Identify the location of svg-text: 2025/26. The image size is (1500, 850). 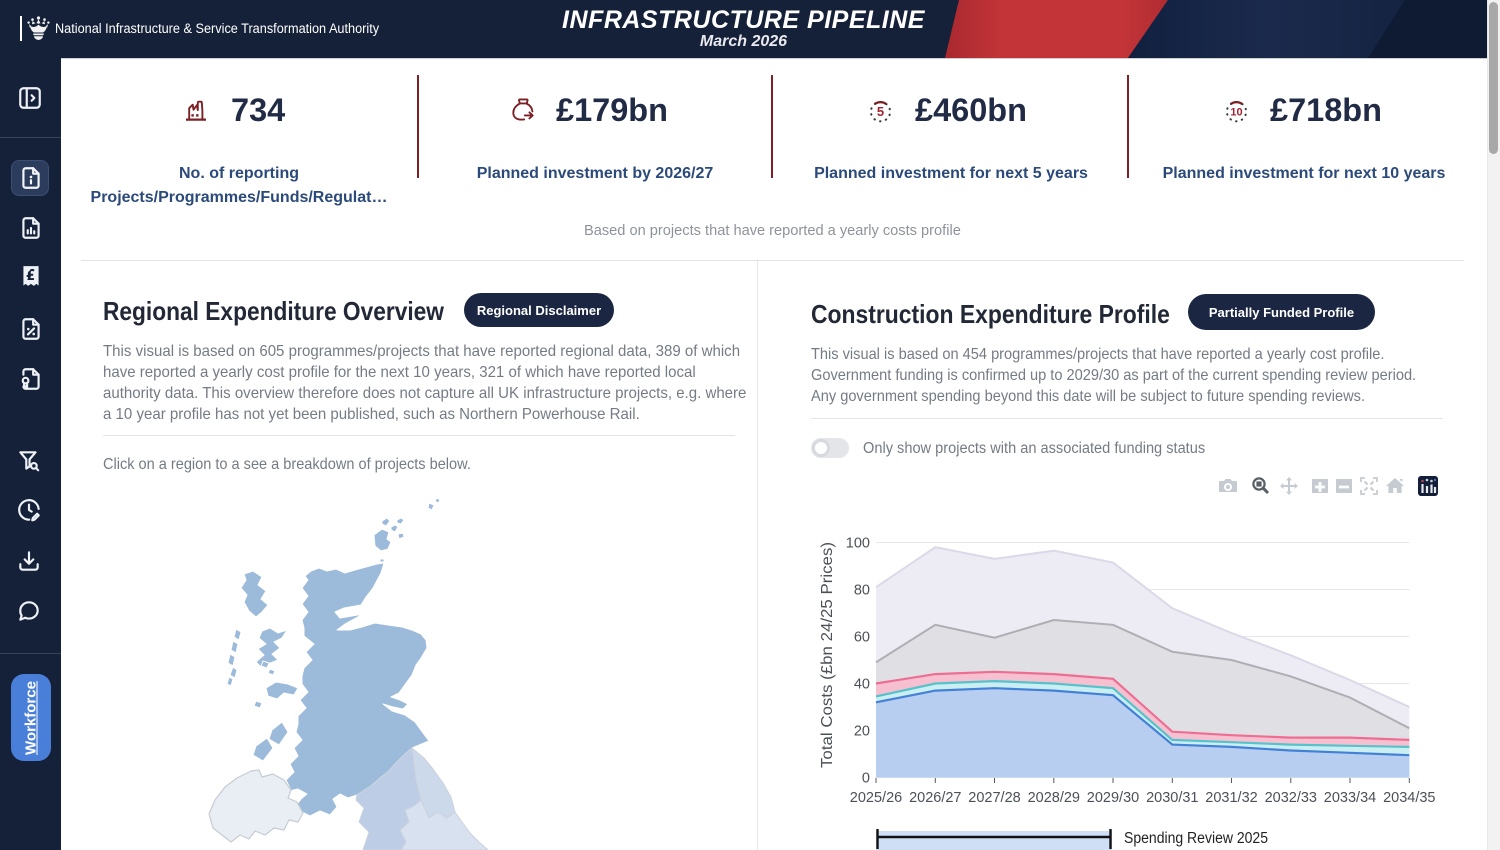
(876, 798).